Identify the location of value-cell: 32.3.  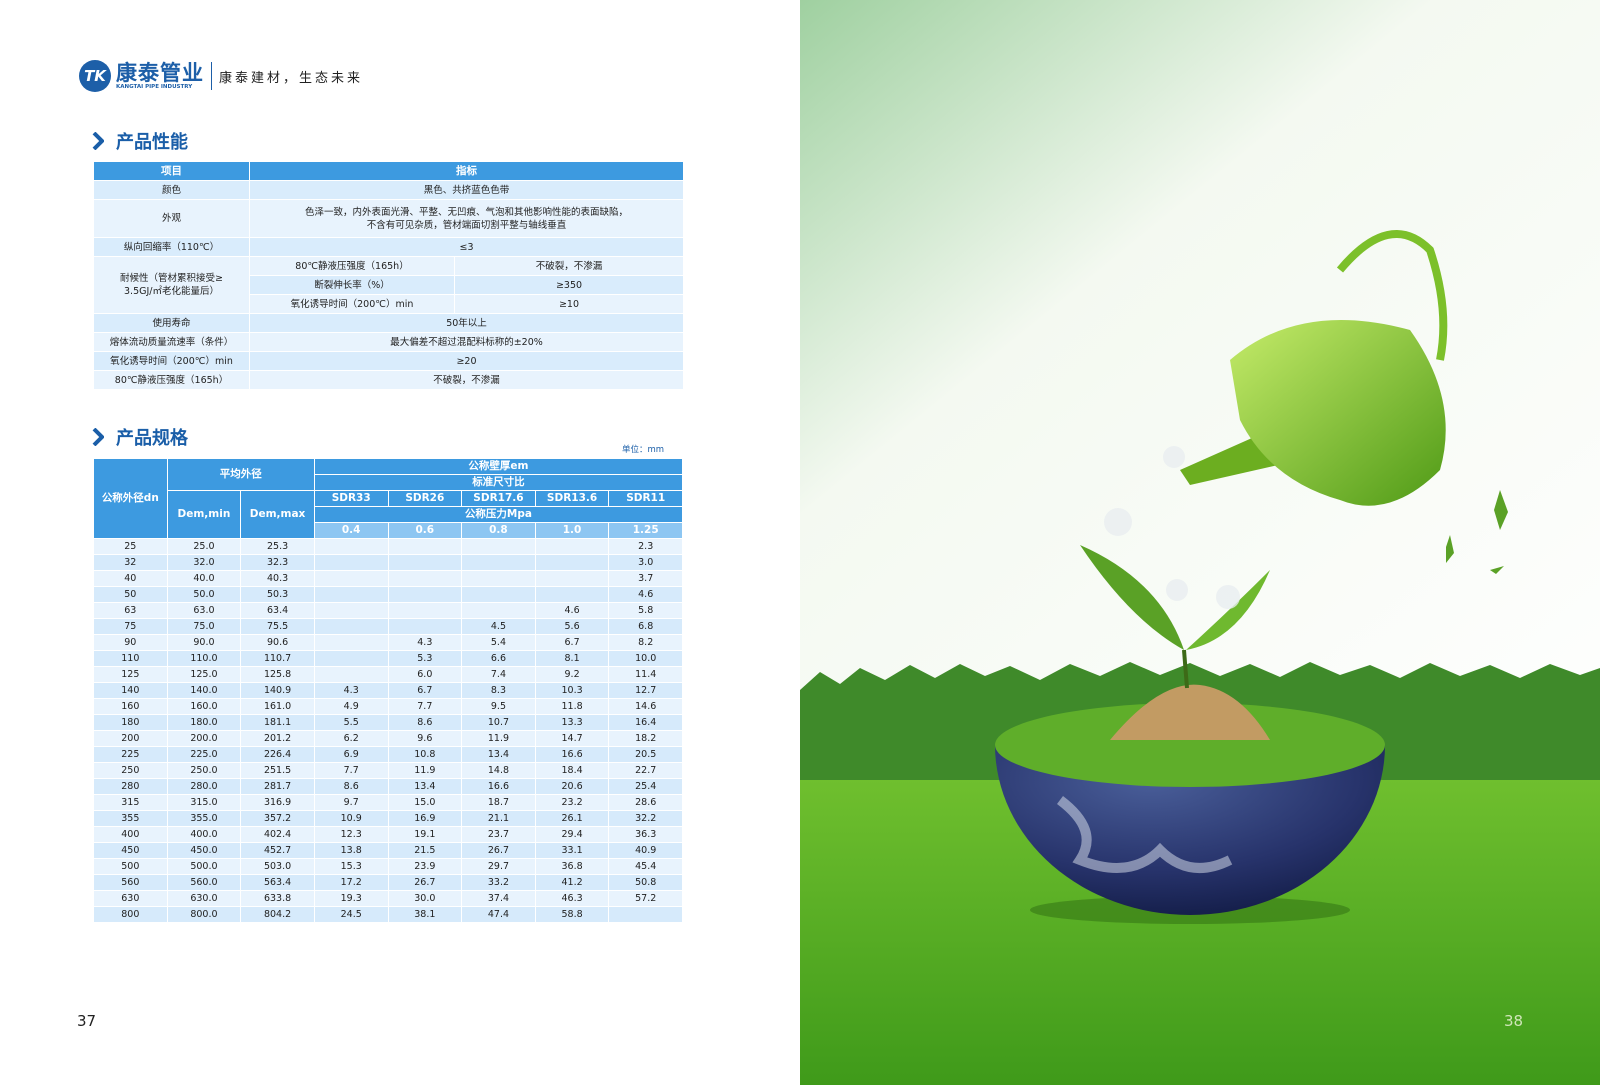
(277, 562).